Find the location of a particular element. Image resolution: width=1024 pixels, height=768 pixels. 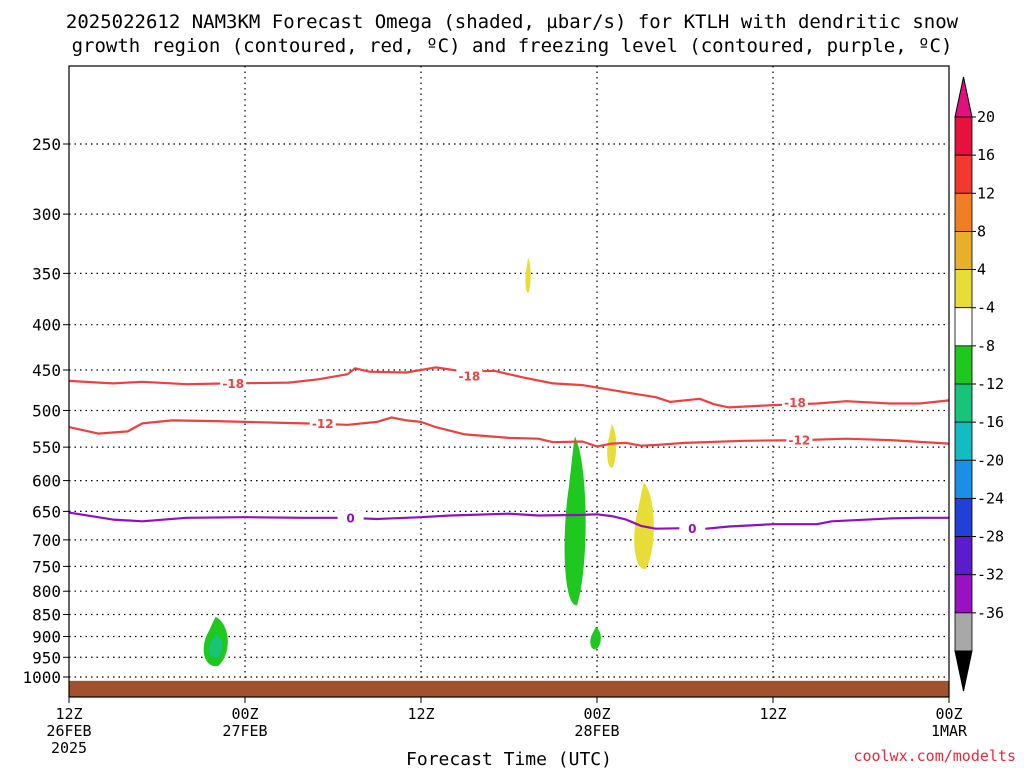

colorbar-top-arrow is located at coordinates (963, 97).